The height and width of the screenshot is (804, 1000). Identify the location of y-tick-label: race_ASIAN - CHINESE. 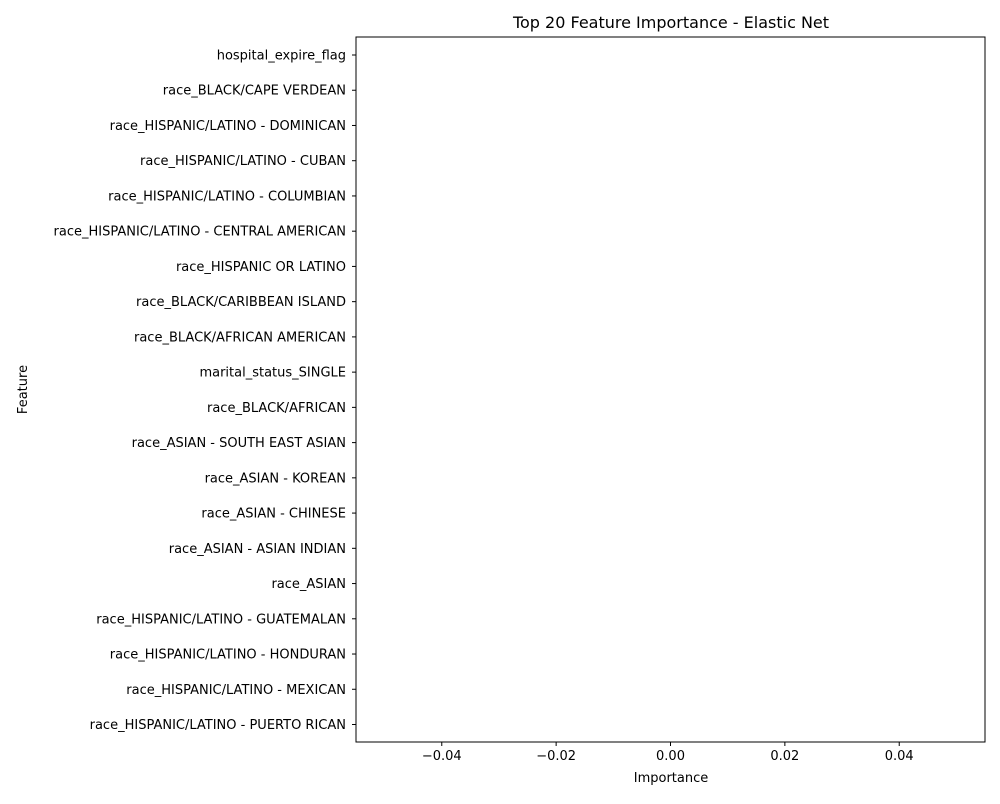
(273, 514).